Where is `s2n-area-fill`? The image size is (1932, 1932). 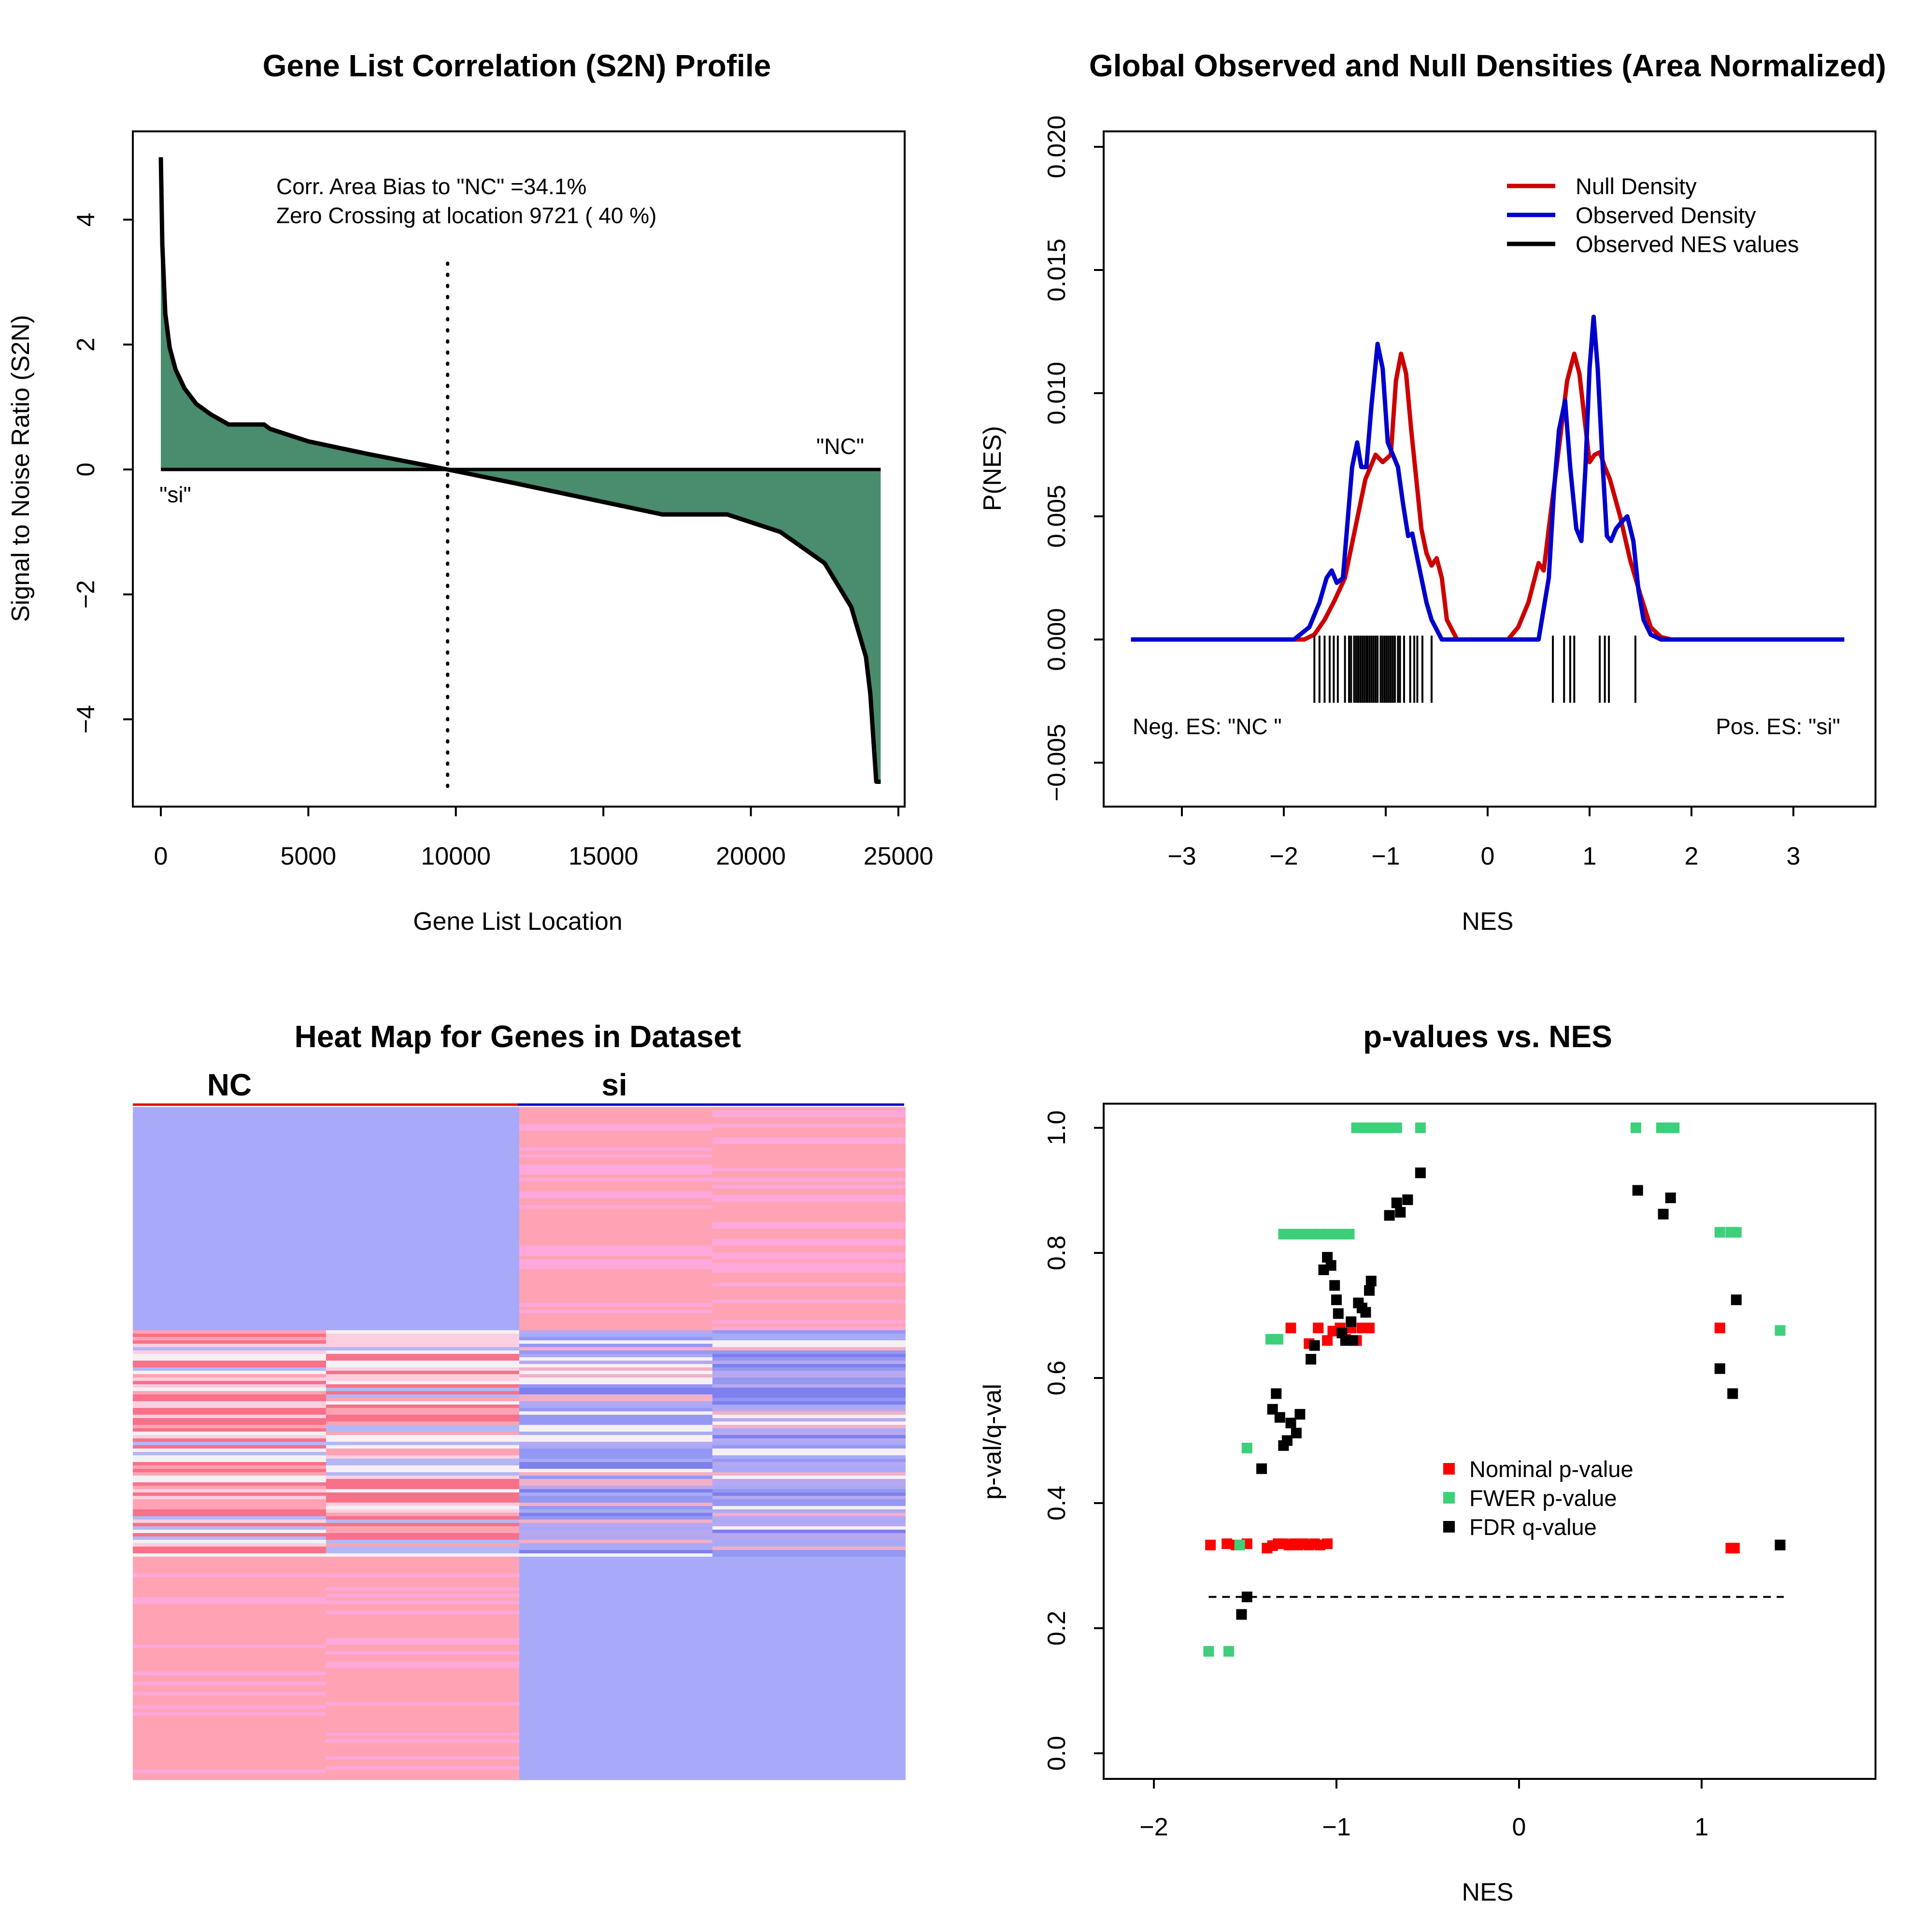 s2n-area-fill is located at coordinates (519, 473).